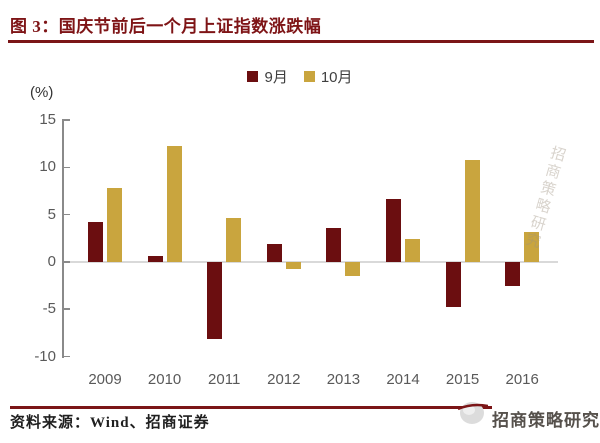 The height and width of the screenshot is (443, 600). I want to click on x-axis-label-2013: 2013, so click(343, 379).